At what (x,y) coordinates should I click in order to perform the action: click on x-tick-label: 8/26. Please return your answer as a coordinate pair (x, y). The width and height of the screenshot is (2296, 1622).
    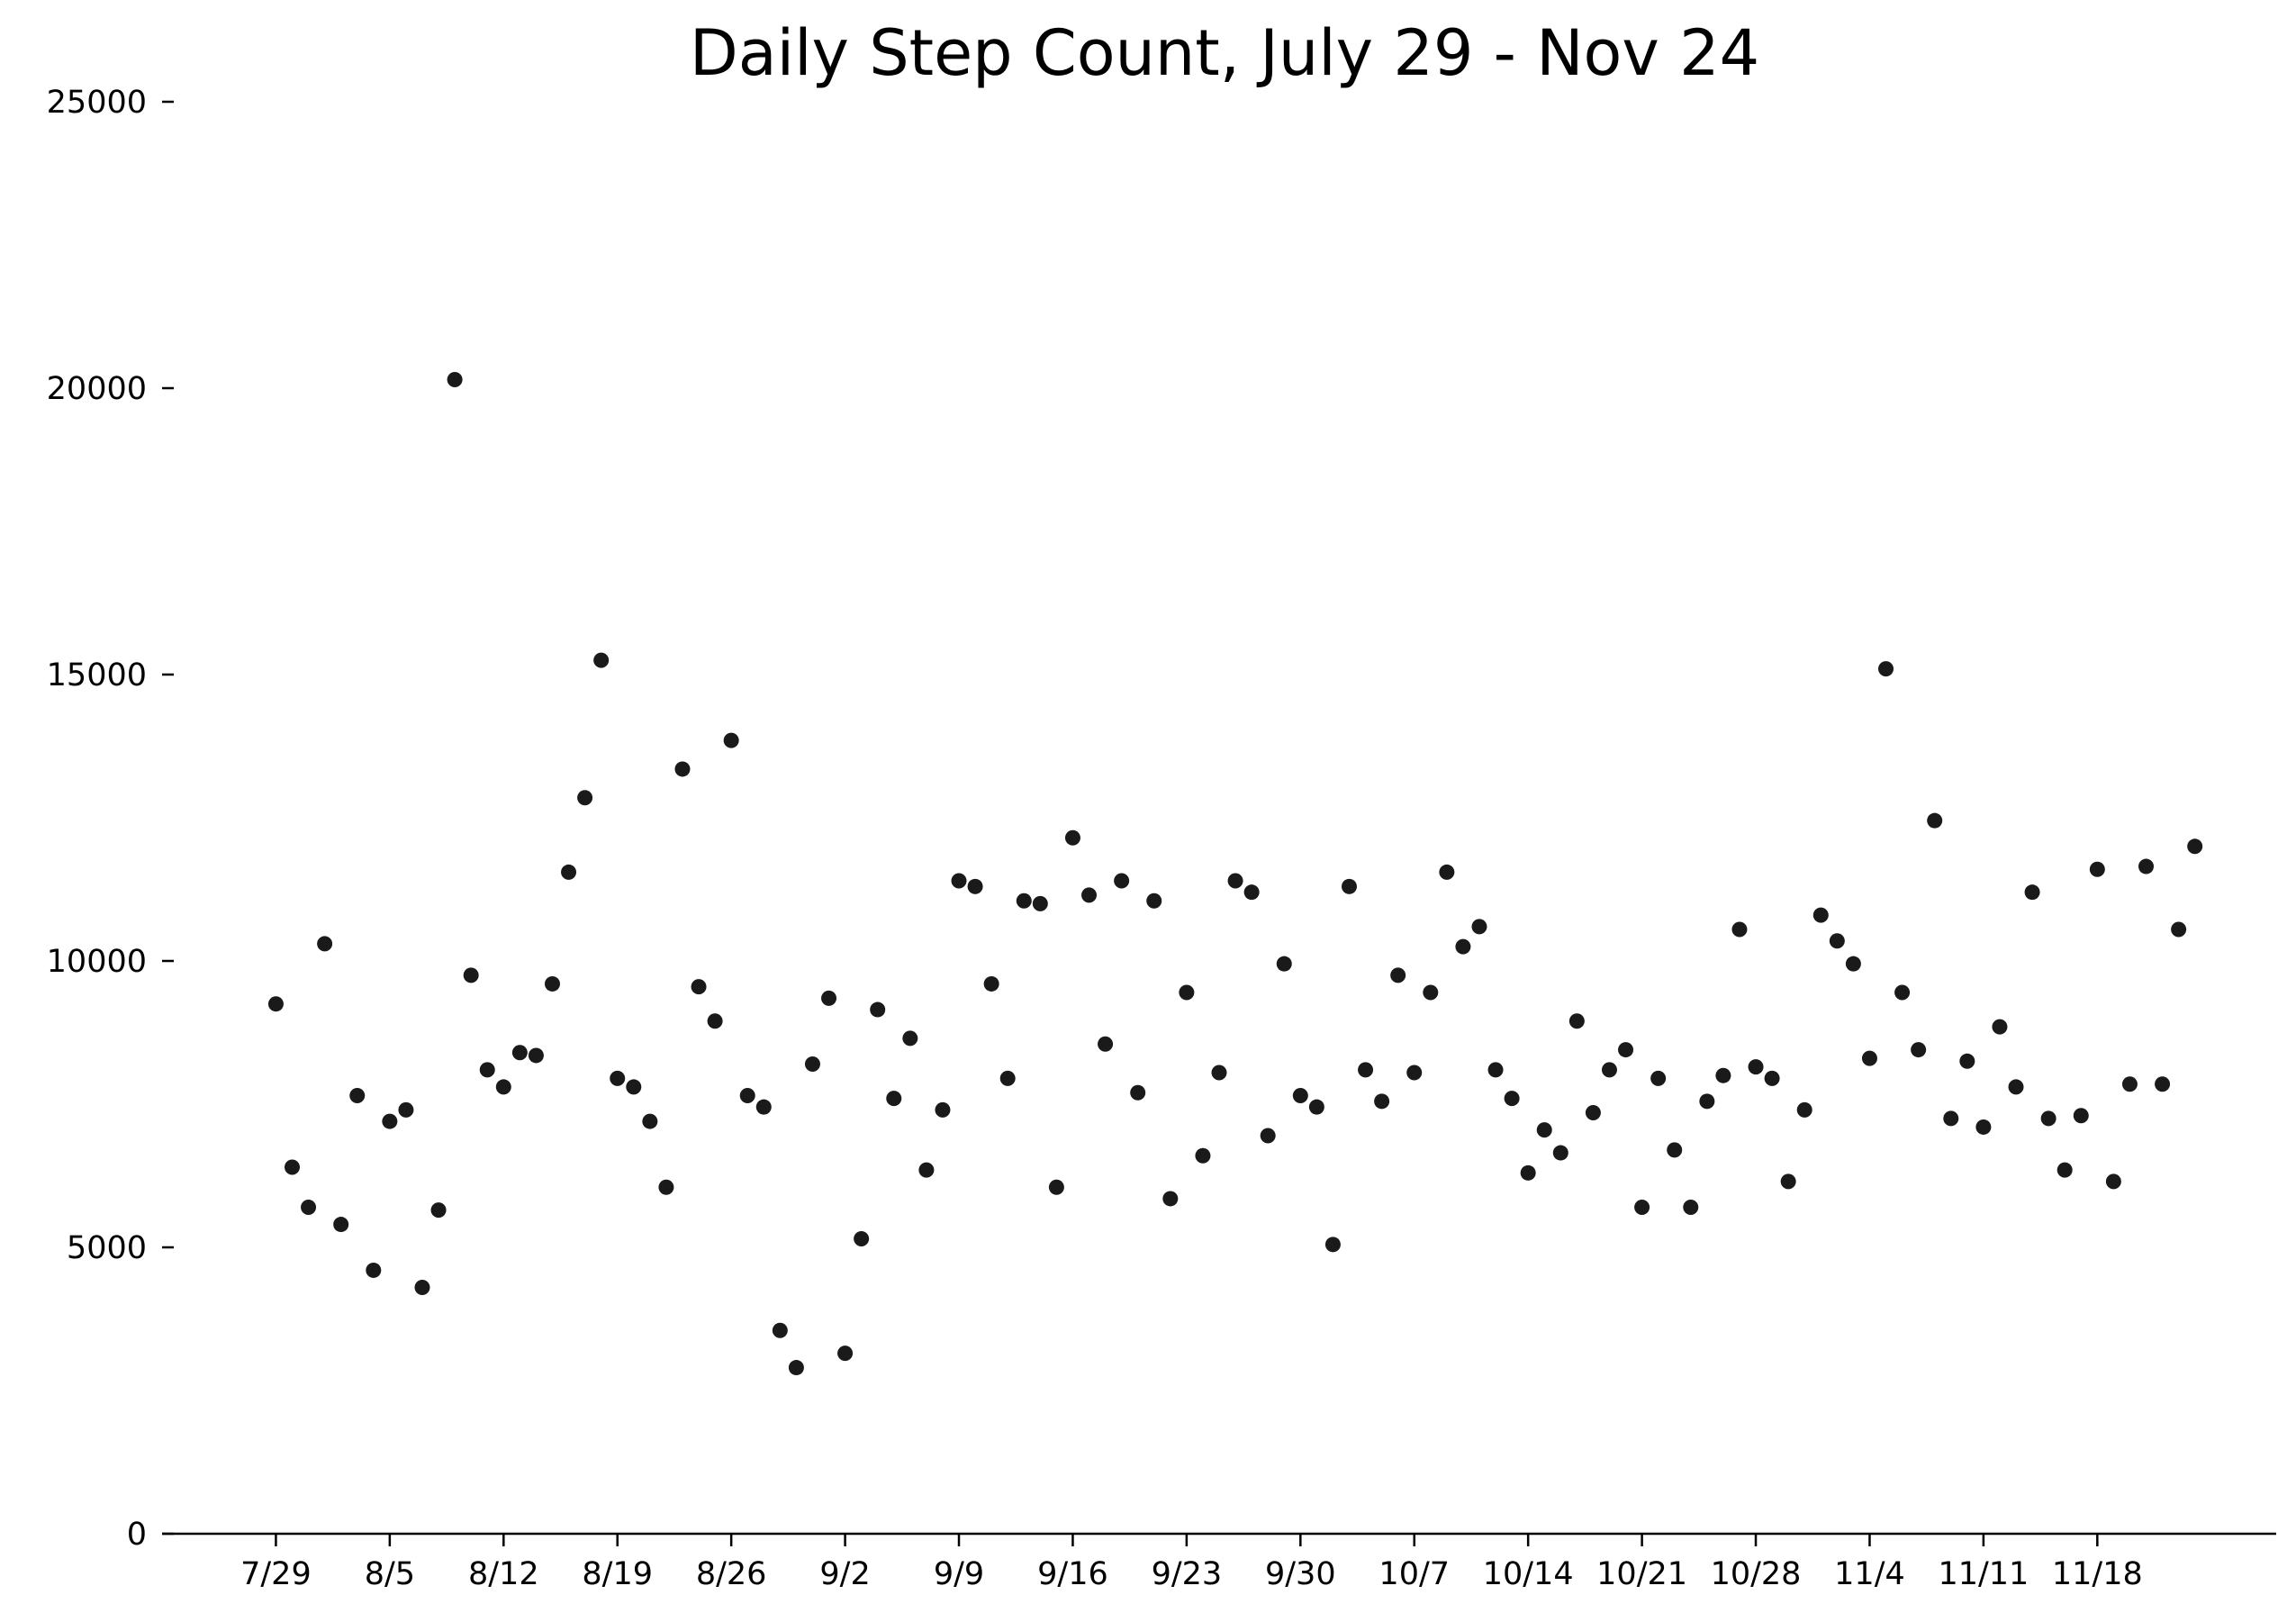
    Looking at the image, I should click on (732, 1574).